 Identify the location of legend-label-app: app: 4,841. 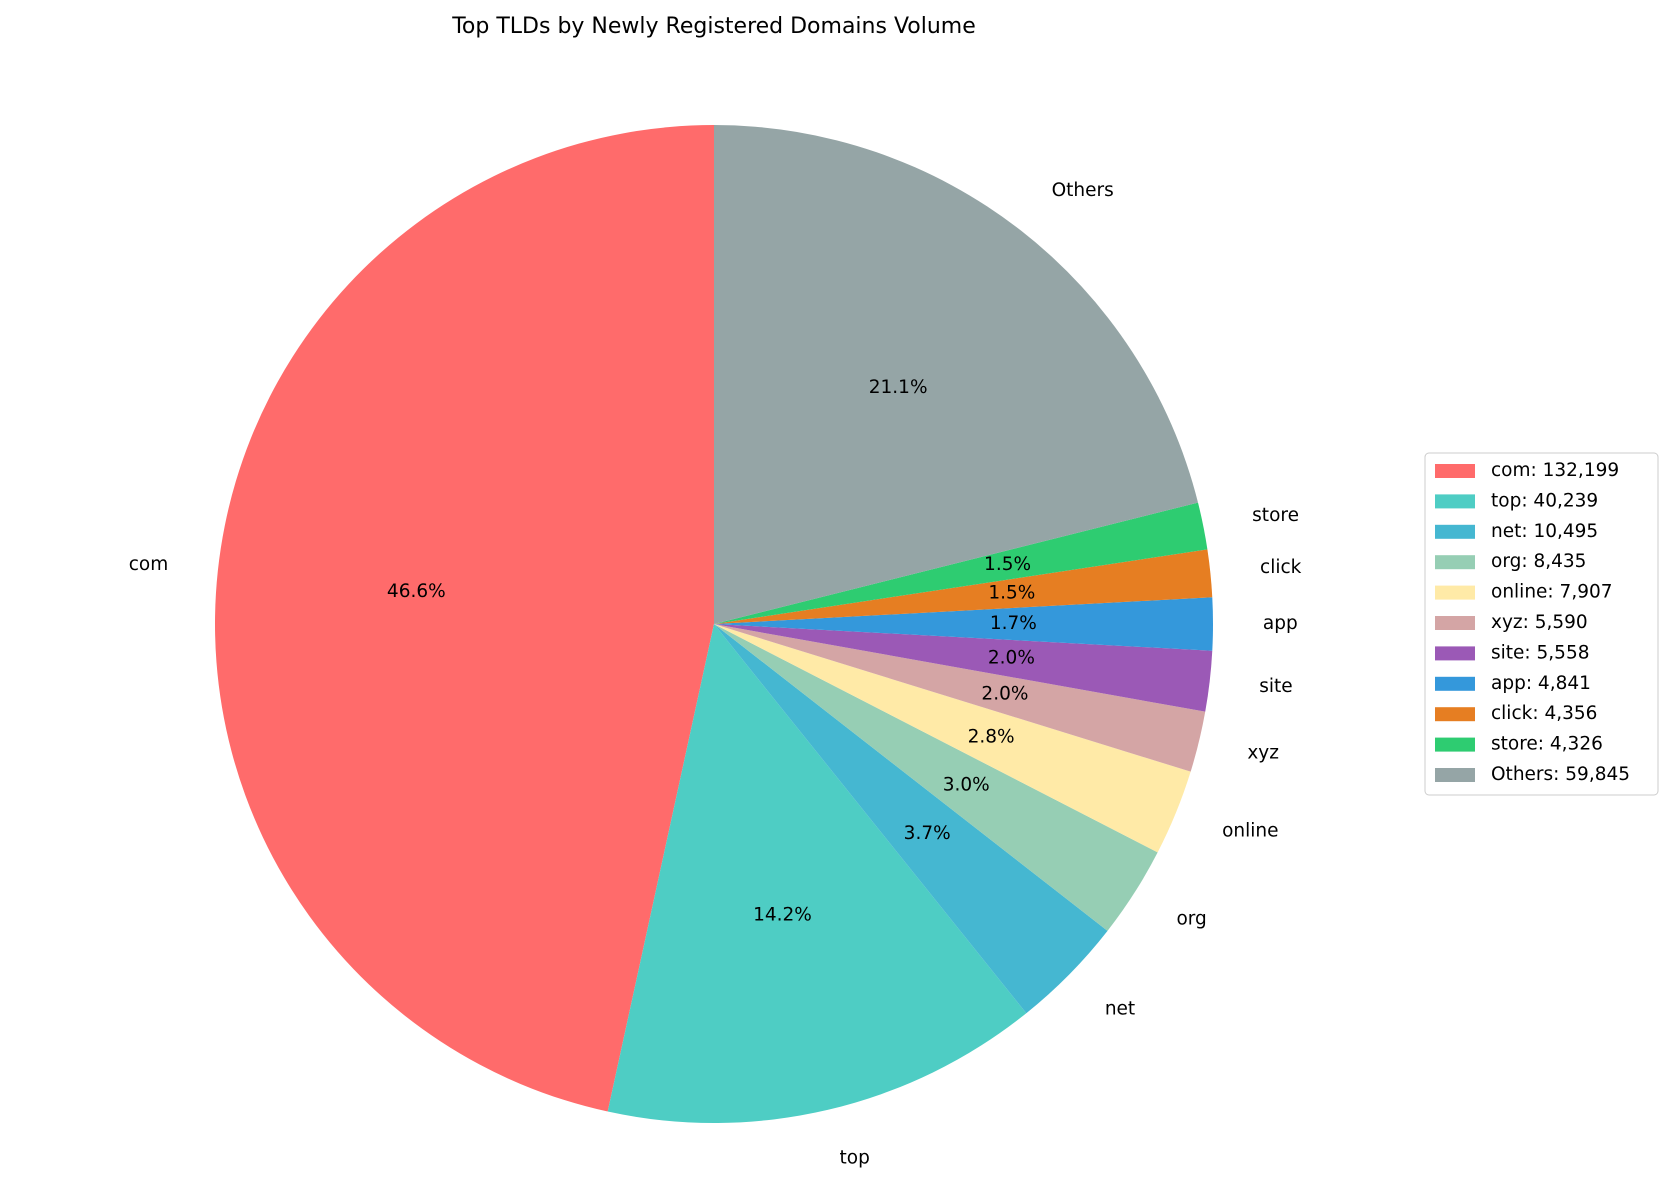
(1541, 683).